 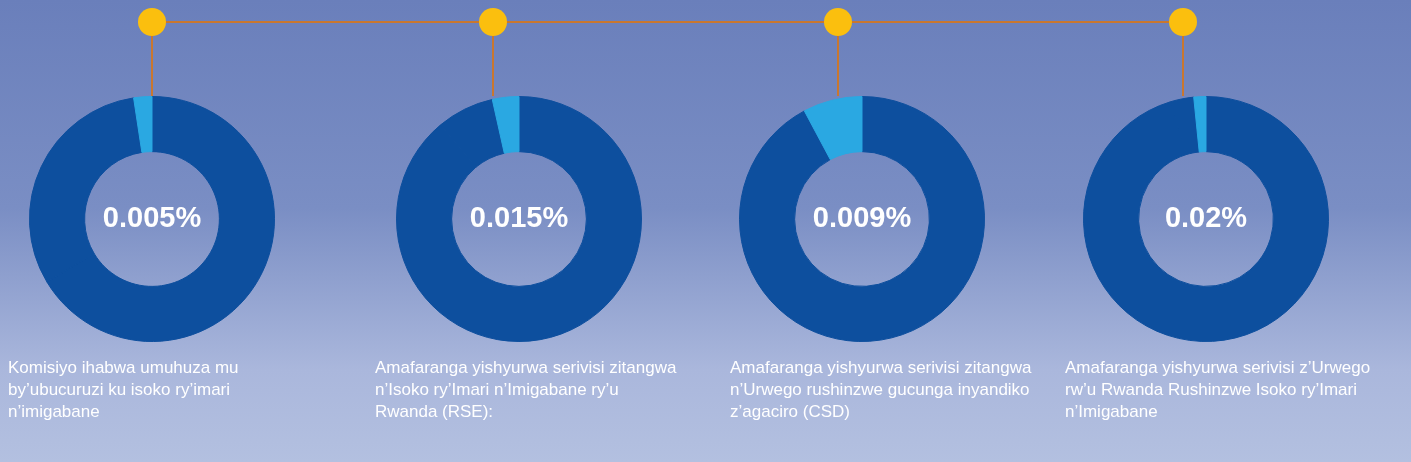 What do you see at coordinates (519, 217) in the screenshot?
I see `text: 0.015%` at bounding box center [519, 217].